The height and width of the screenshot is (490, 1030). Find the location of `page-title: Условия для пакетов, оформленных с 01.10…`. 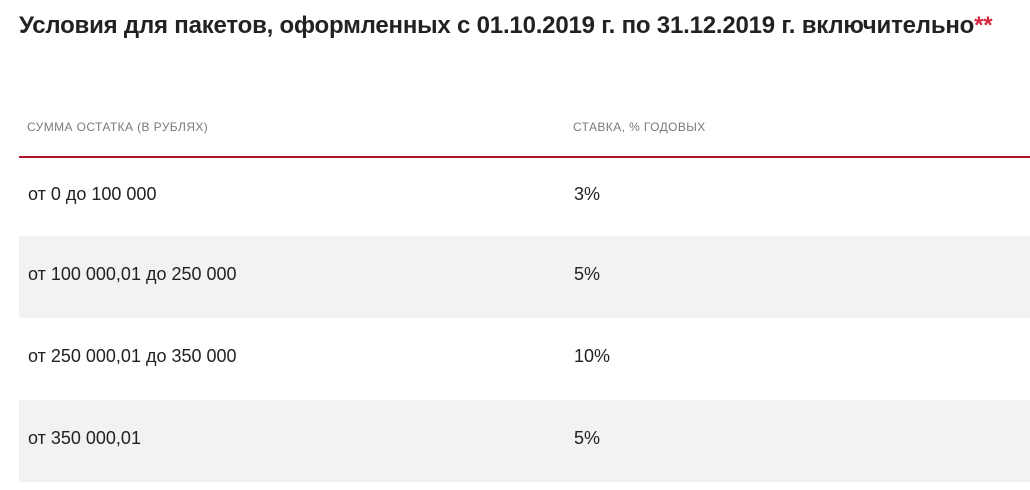

page-title: Условия для пакетов, оформленных с 01.10… is located at coordinates (506, 26).